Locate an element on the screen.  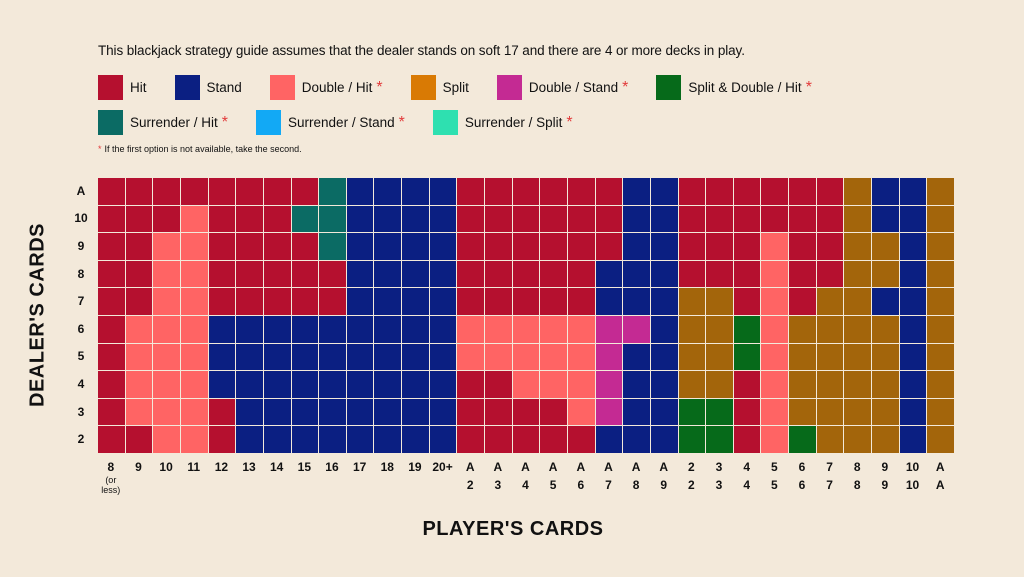
legend-label: Surrender / Hit is located at coordinates (174, 122).